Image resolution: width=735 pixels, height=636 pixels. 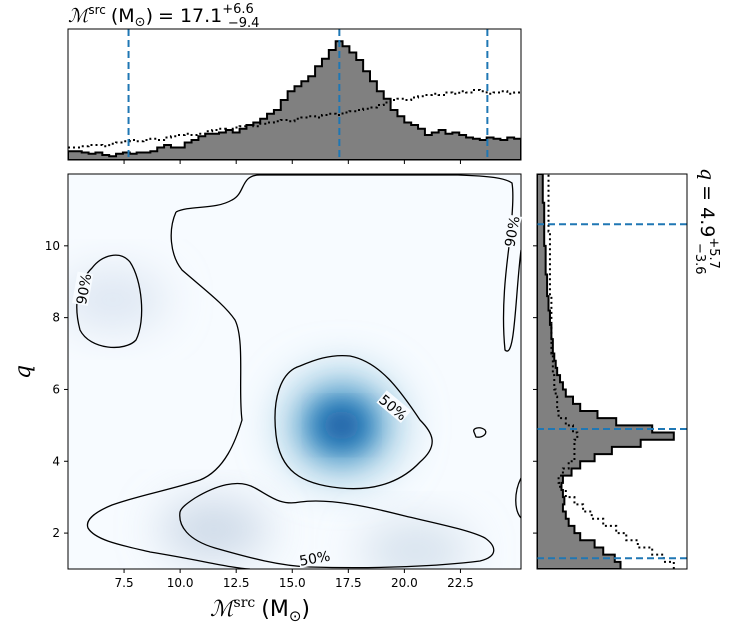 I want to click on contour-90-main-inner, so click(x=168, y=390).